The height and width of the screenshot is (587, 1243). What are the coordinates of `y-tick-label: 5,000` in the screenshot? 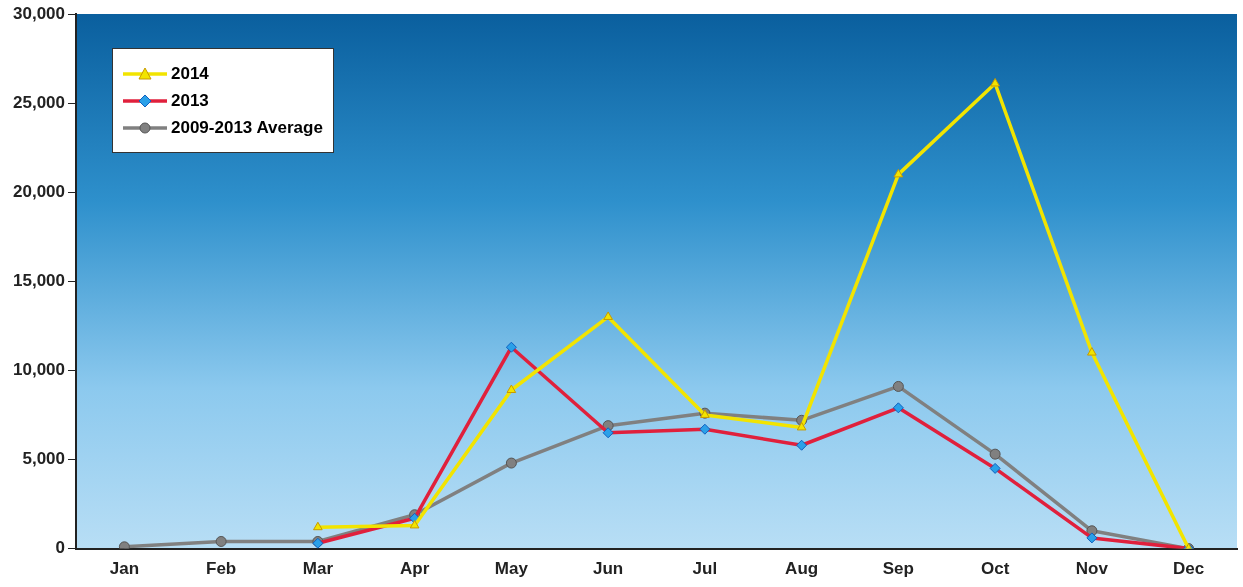 It's located at (43, 459).